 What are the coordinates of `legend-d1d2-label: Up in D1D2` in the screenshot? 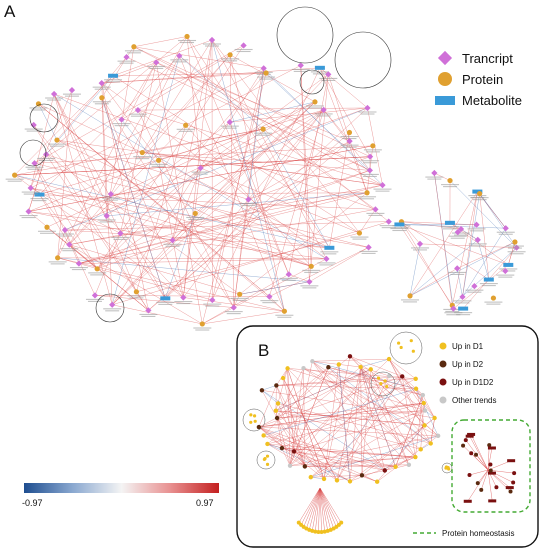 It's located at (473, 382).